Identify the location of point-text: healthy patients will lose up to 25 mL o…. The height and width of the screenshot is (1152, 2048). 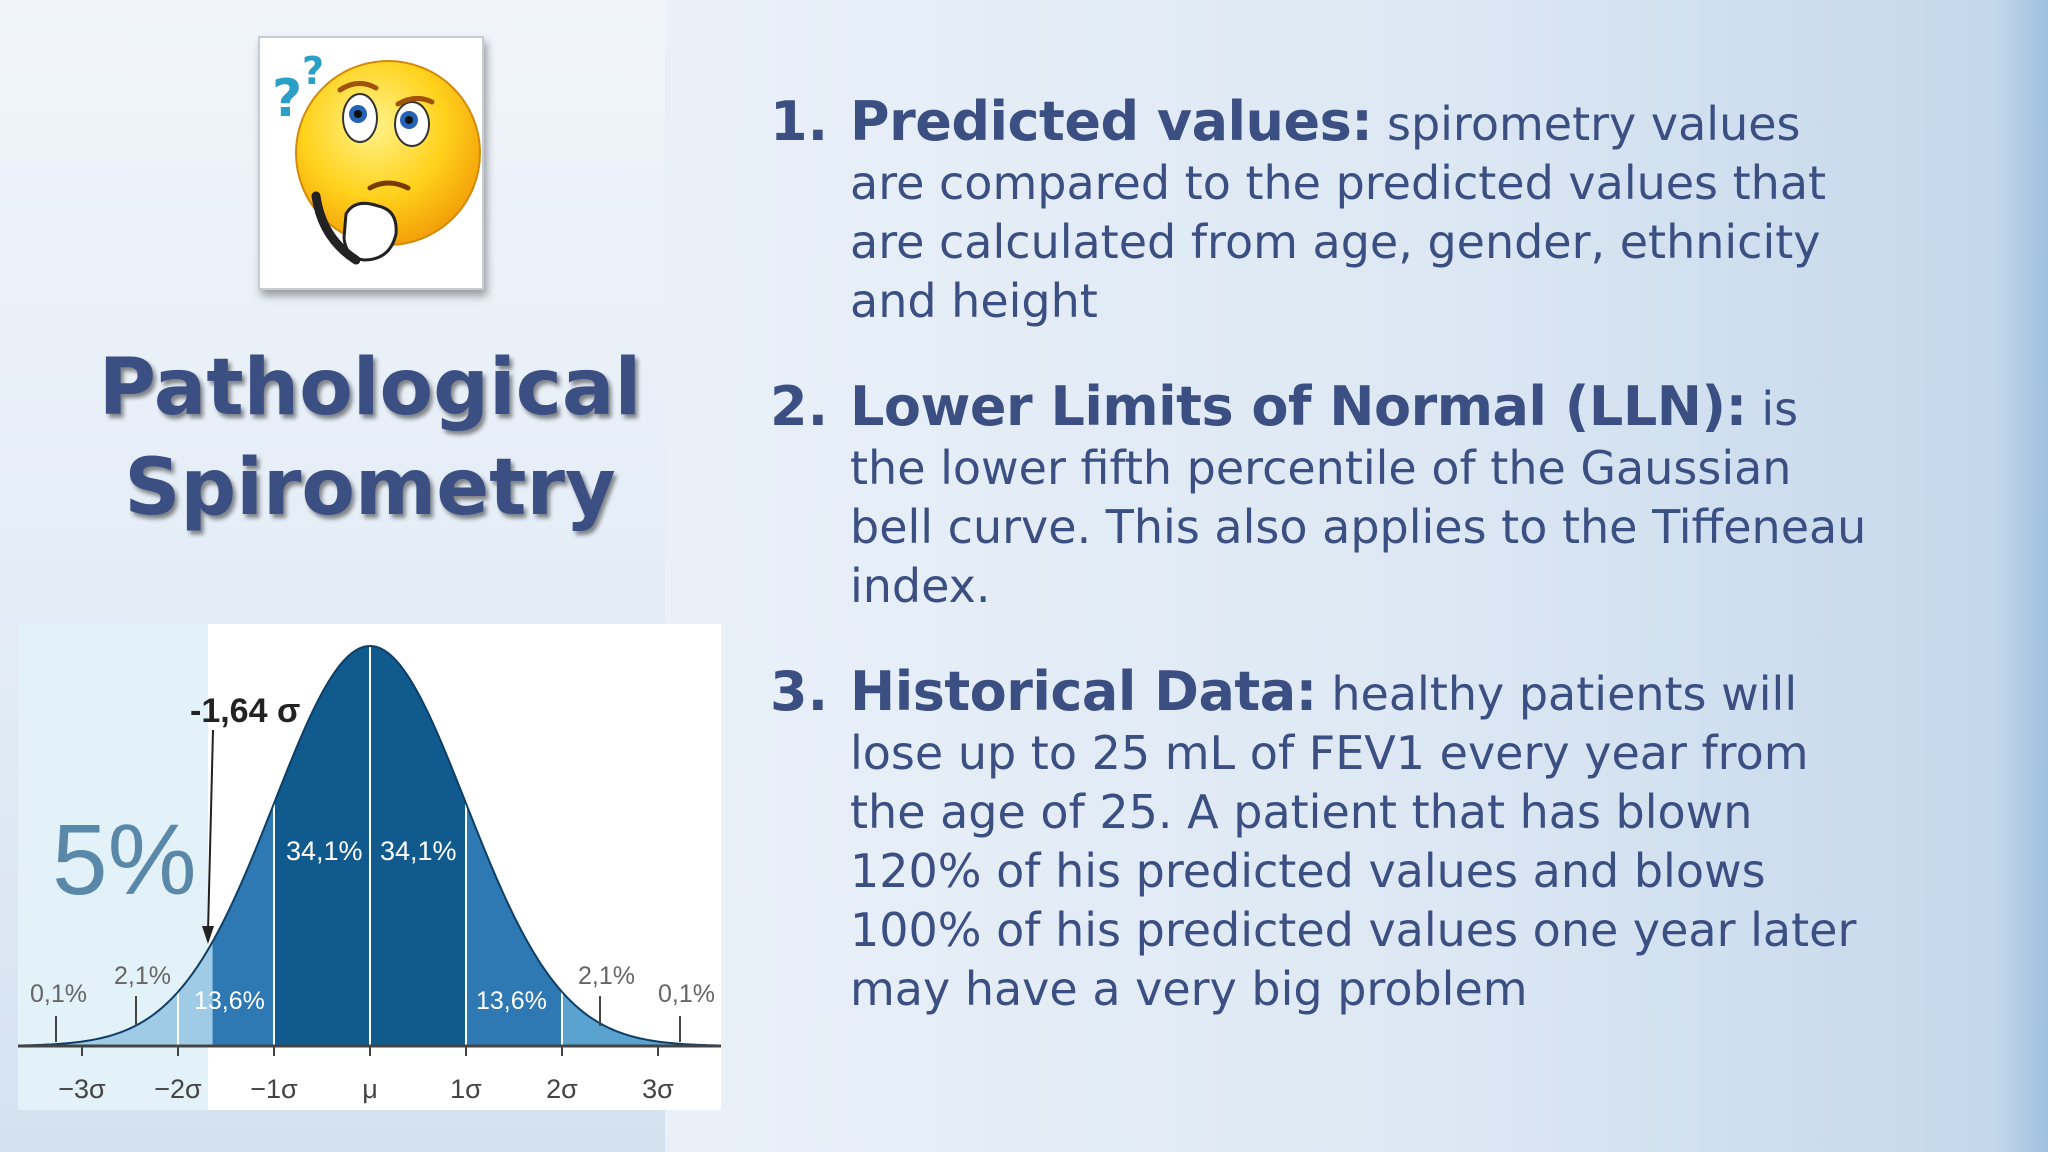
(1353, 841).